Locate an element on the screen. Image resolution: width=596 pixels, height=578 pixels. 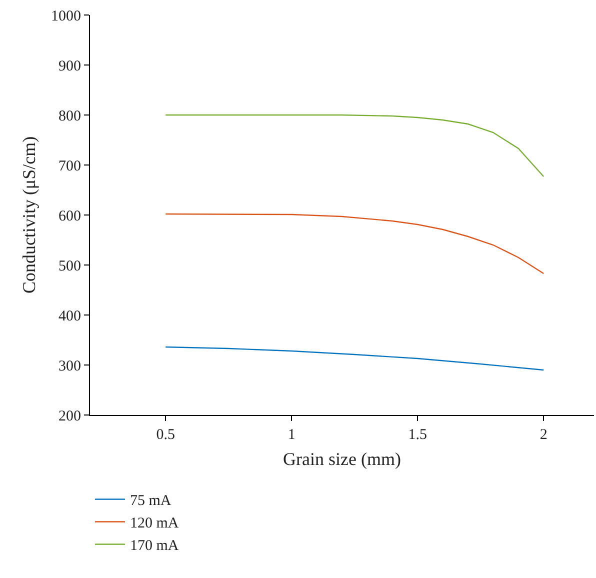
legend-label: 75 mA is located at coordinates (151, 501).